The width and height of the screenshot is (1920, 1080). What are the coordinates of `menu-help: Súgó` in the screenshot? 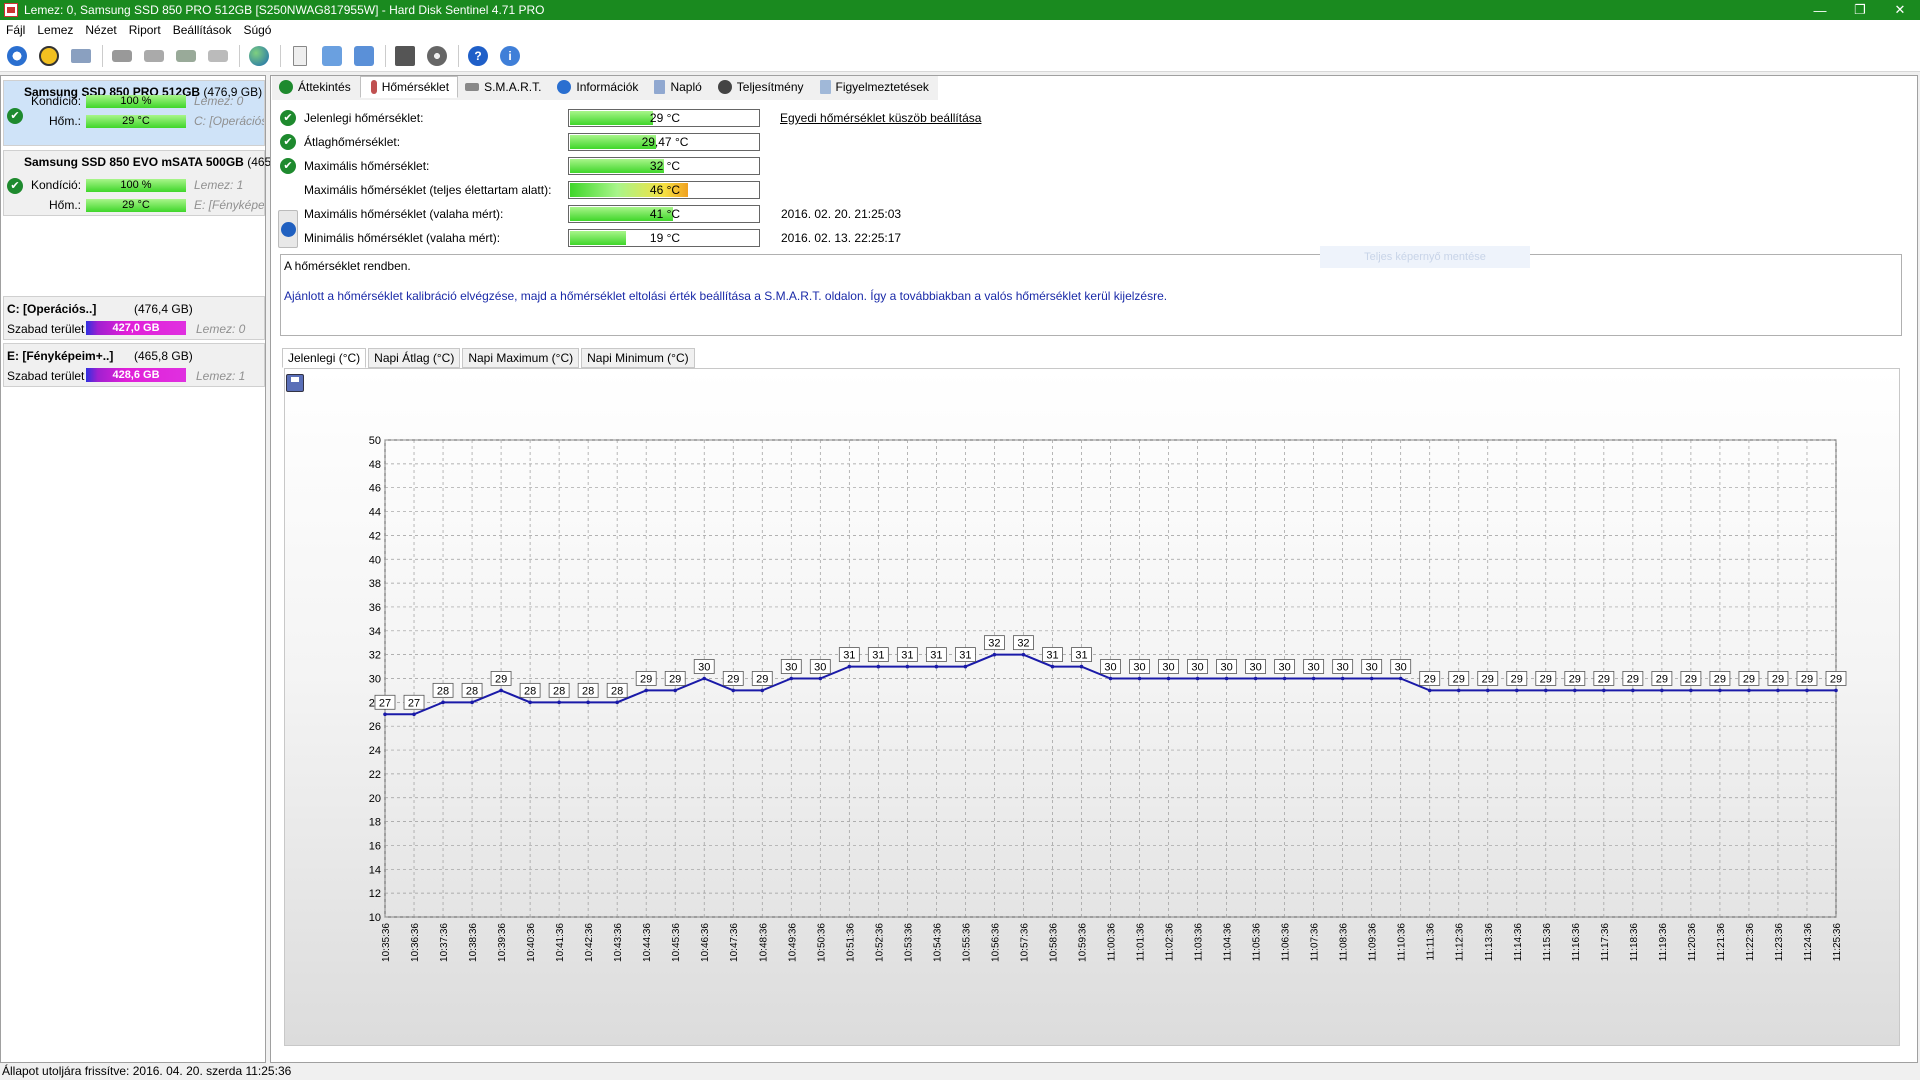 It's located at (257, 30).